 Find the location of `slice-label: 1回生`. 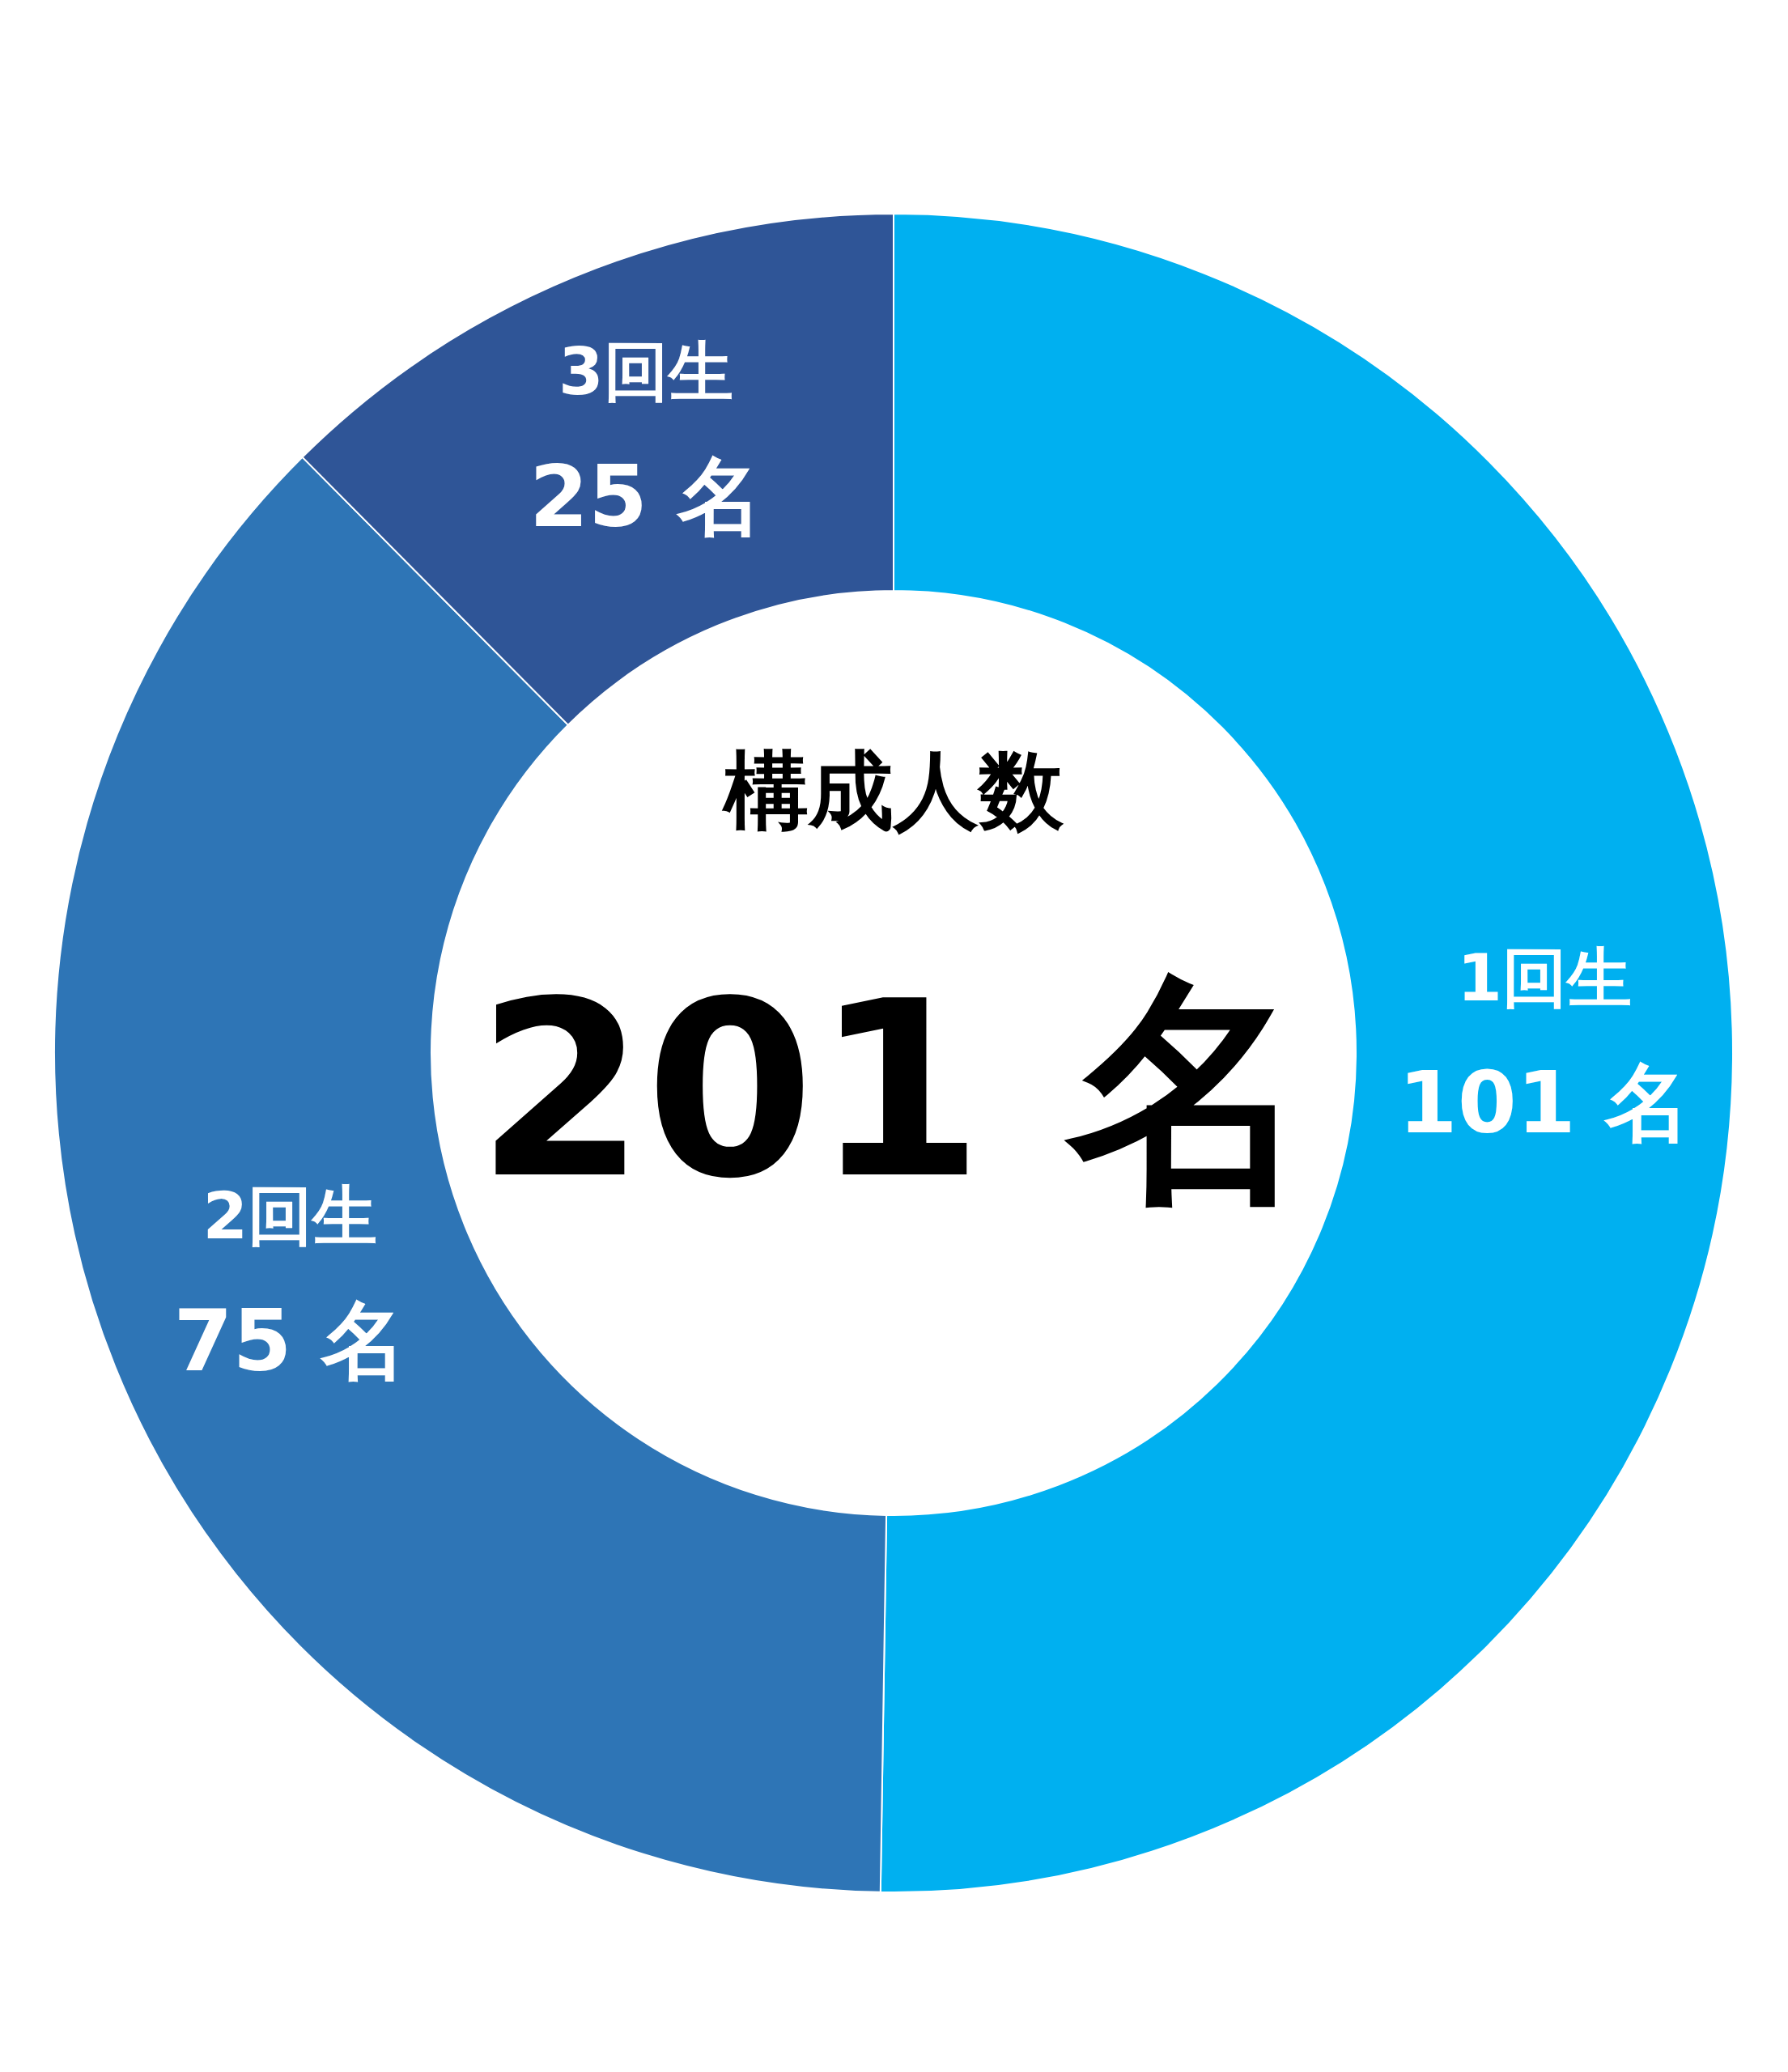

slice-label: 1回生 is located at coordinates (1544, 978).